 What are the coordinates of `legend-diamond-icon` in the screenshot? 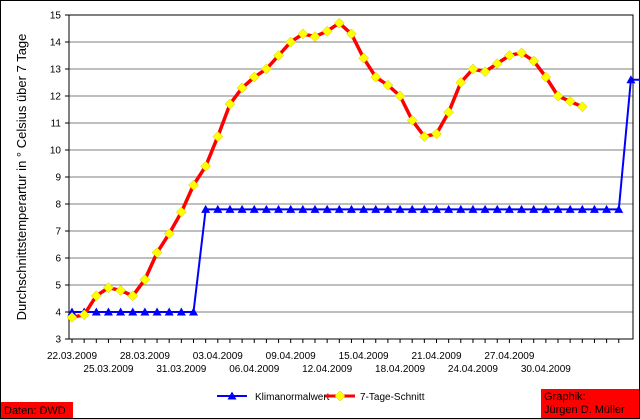 It's located at (340, 396).